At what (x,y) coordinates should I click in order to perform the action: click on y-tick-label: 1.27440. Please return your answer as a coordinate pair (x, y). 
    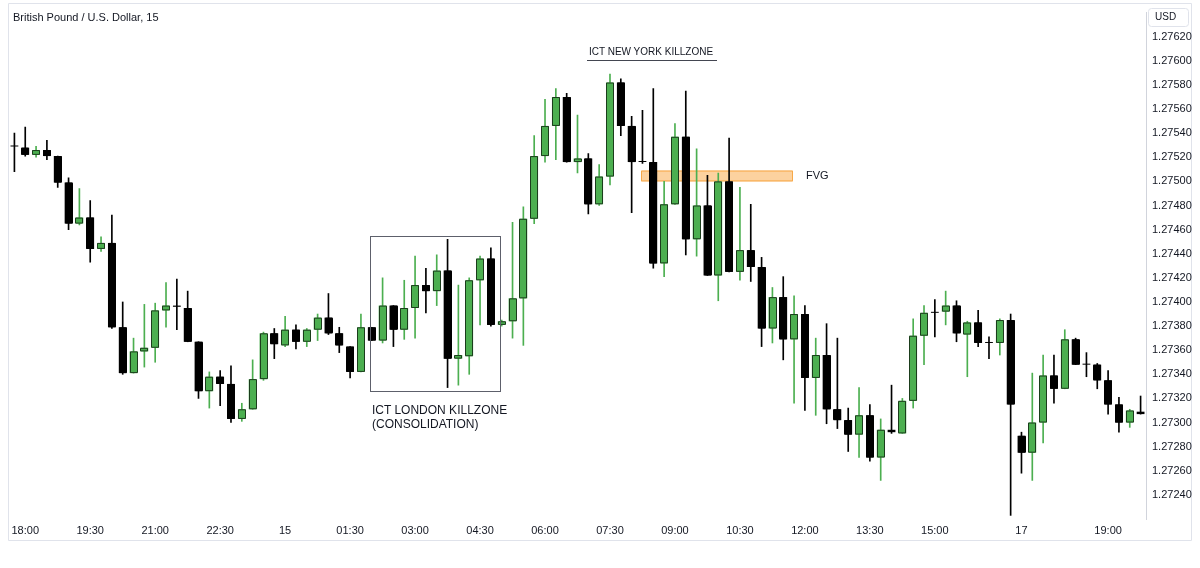
    Looking at the image, I should click on (1172, 252).